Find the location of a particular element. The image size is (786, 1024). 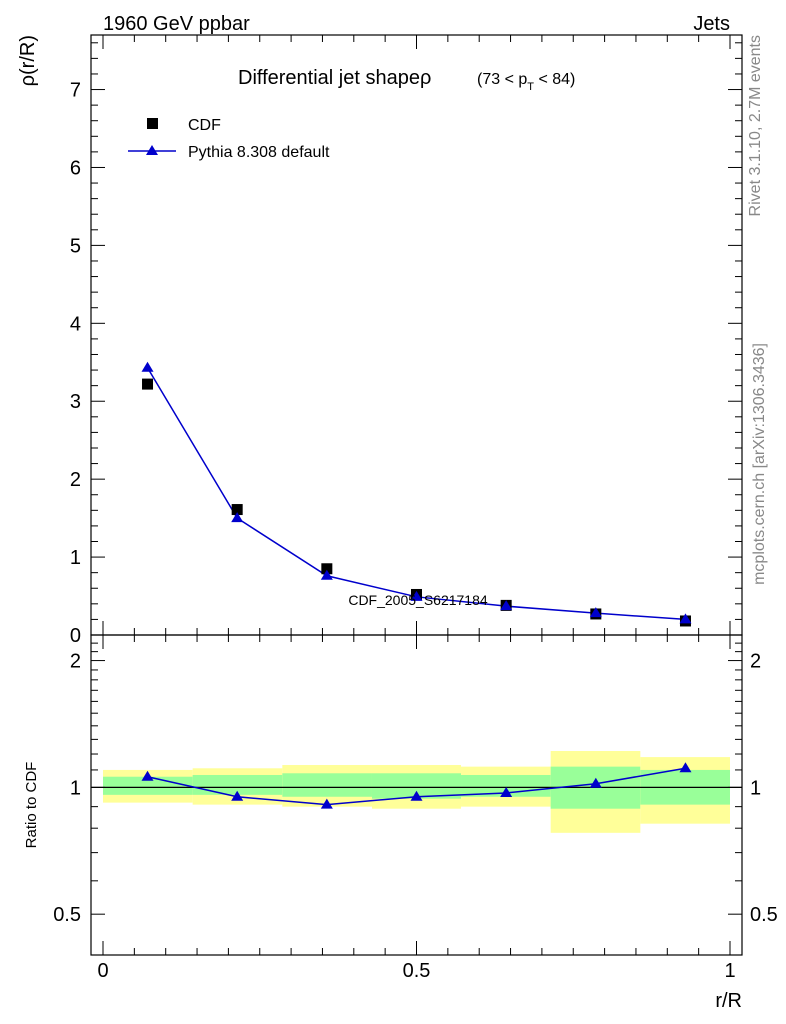

ratio-ytick-label-right: 0.5 is located at coordinates (764, 915).